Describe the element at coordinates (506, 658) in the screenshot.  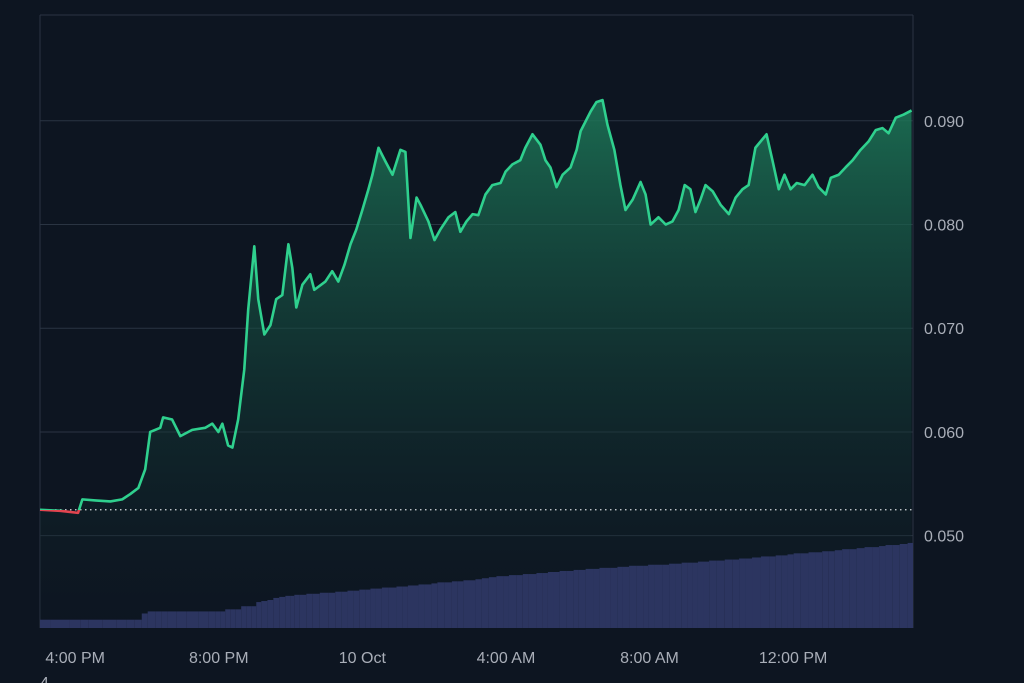
I see `x-tick-label: 4:00 AM` at that location.